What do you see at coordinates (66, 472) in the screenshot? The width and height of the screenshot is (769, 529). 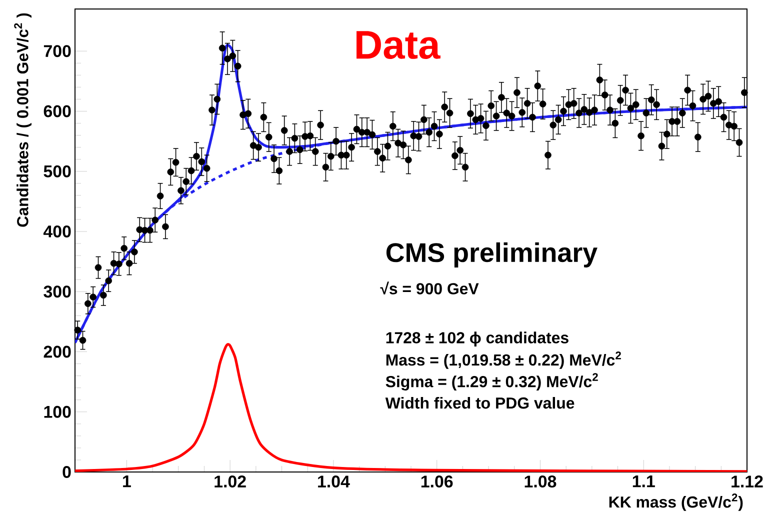 I see `y-tick-label: 0` at bounding box center [66, 472].